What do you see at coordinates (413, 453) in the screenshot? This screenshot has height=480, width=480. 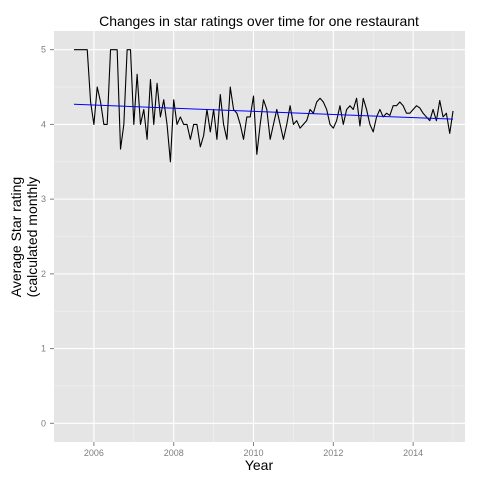 I see `x-tick-label: 2014` at bounding box center [413, 453].